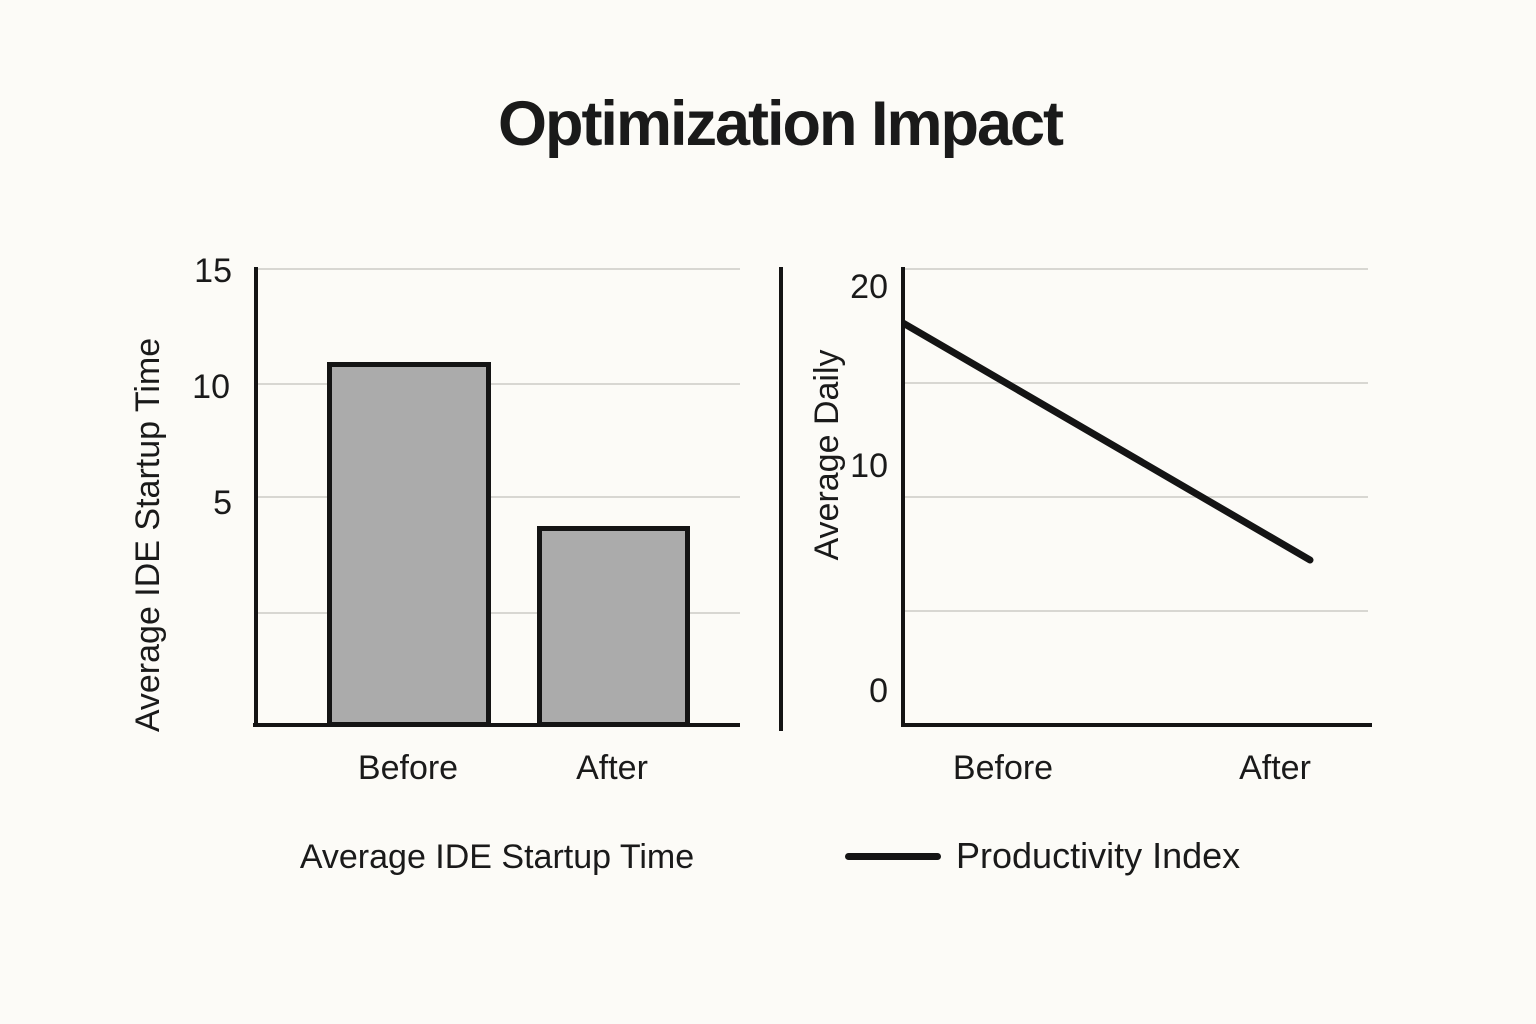  What do you see at coordinates (408, 768) in the screenshot?
I see `bar-xlabel-before: Before` at bounding box center [408, 768].